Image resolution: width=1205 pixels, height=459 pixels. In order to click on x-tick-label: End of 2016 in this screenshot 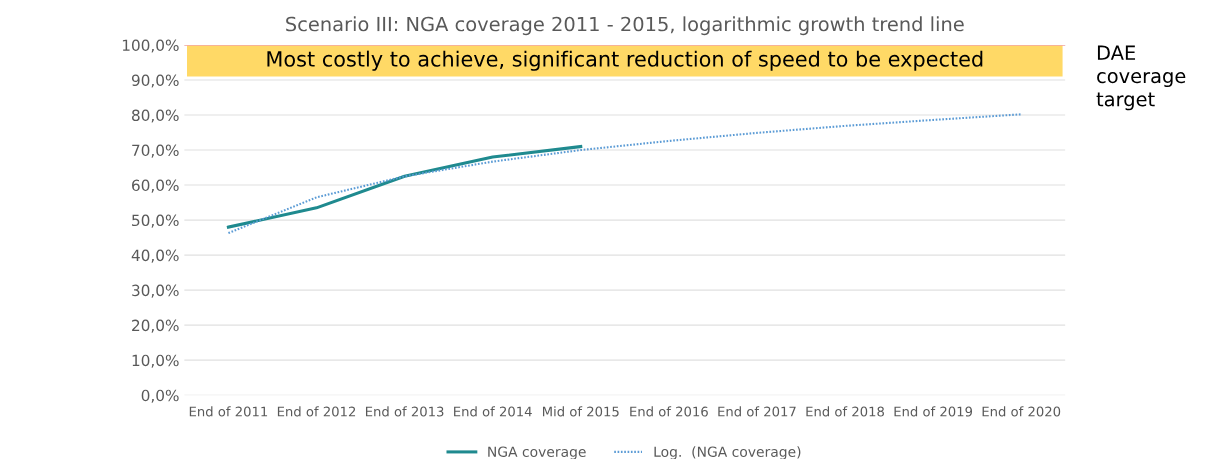, I will do `click(669, 411)`.